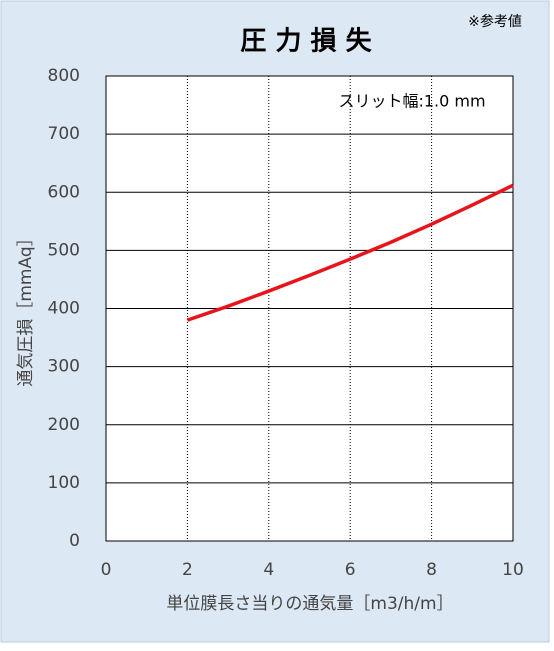 This screenshot has width=554, height=651. Describe the element at coordinates (106, 570) in the screenshot. I see `x-tick-label: 0` at that location.